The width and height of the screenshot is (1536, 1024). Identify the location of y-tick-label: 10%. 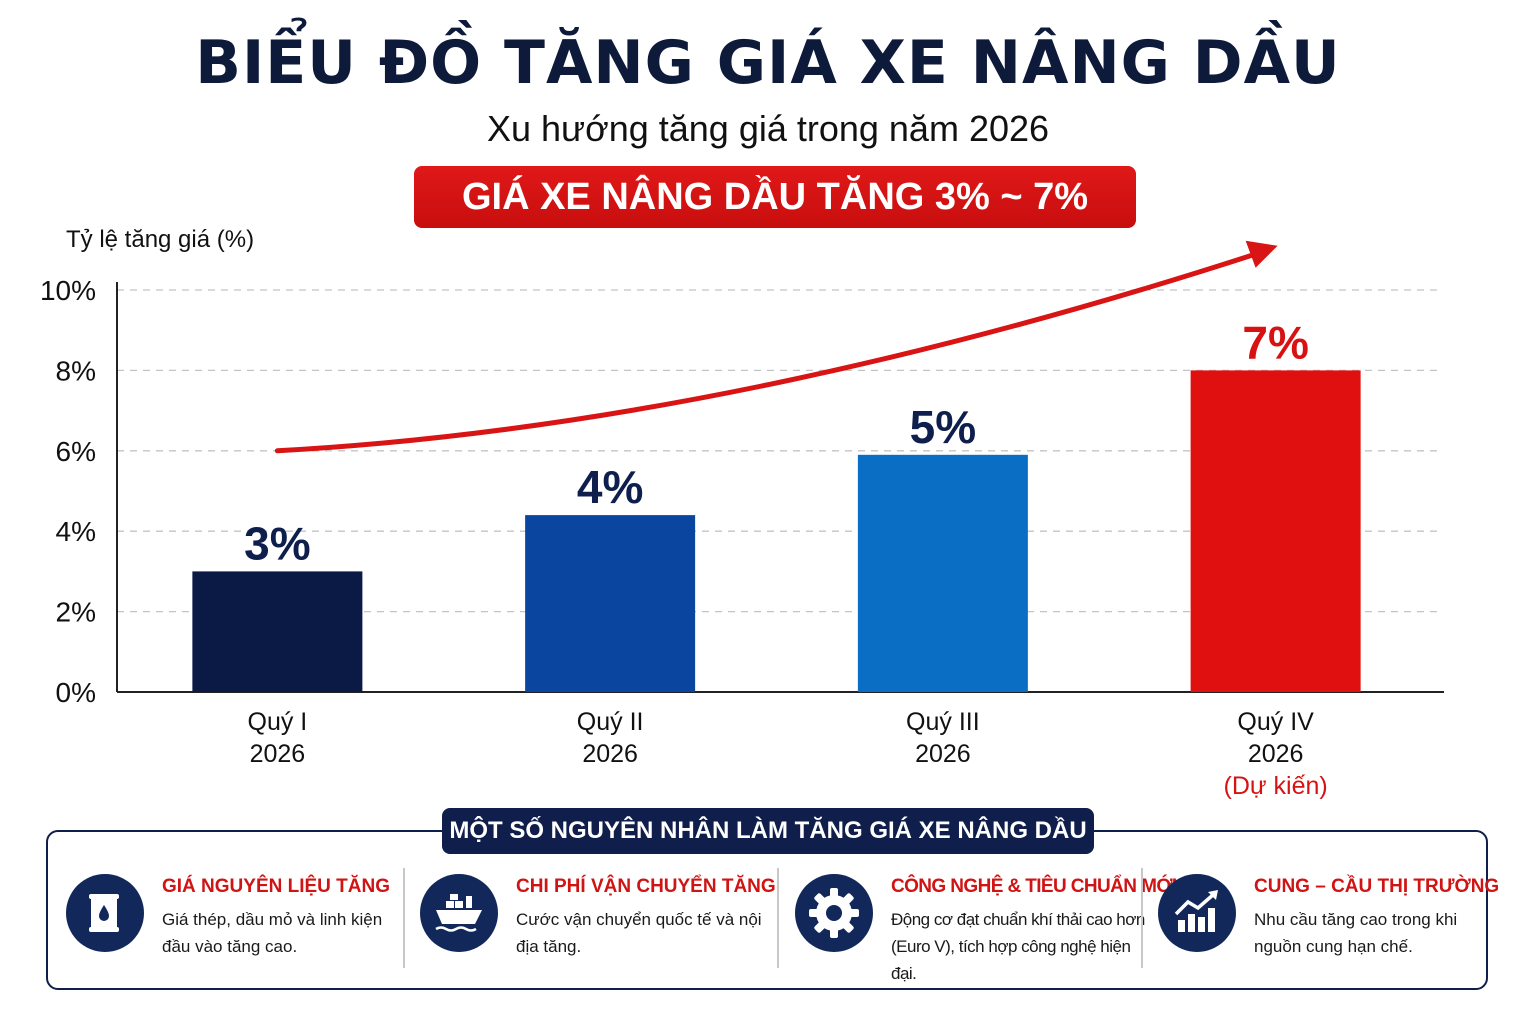
(68, 290).